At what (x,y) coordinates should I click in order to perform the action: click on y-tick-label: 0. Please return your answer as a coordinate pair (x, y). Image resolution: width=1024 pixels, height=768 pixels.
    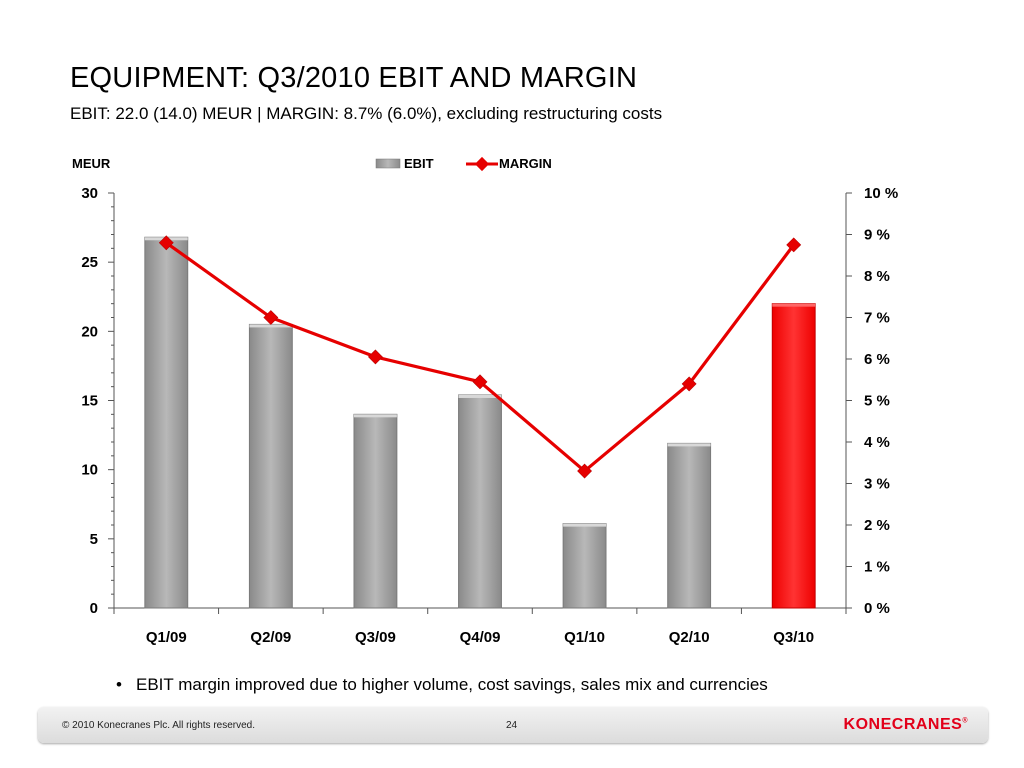
    Looking at the image, I should click on (94, 608).